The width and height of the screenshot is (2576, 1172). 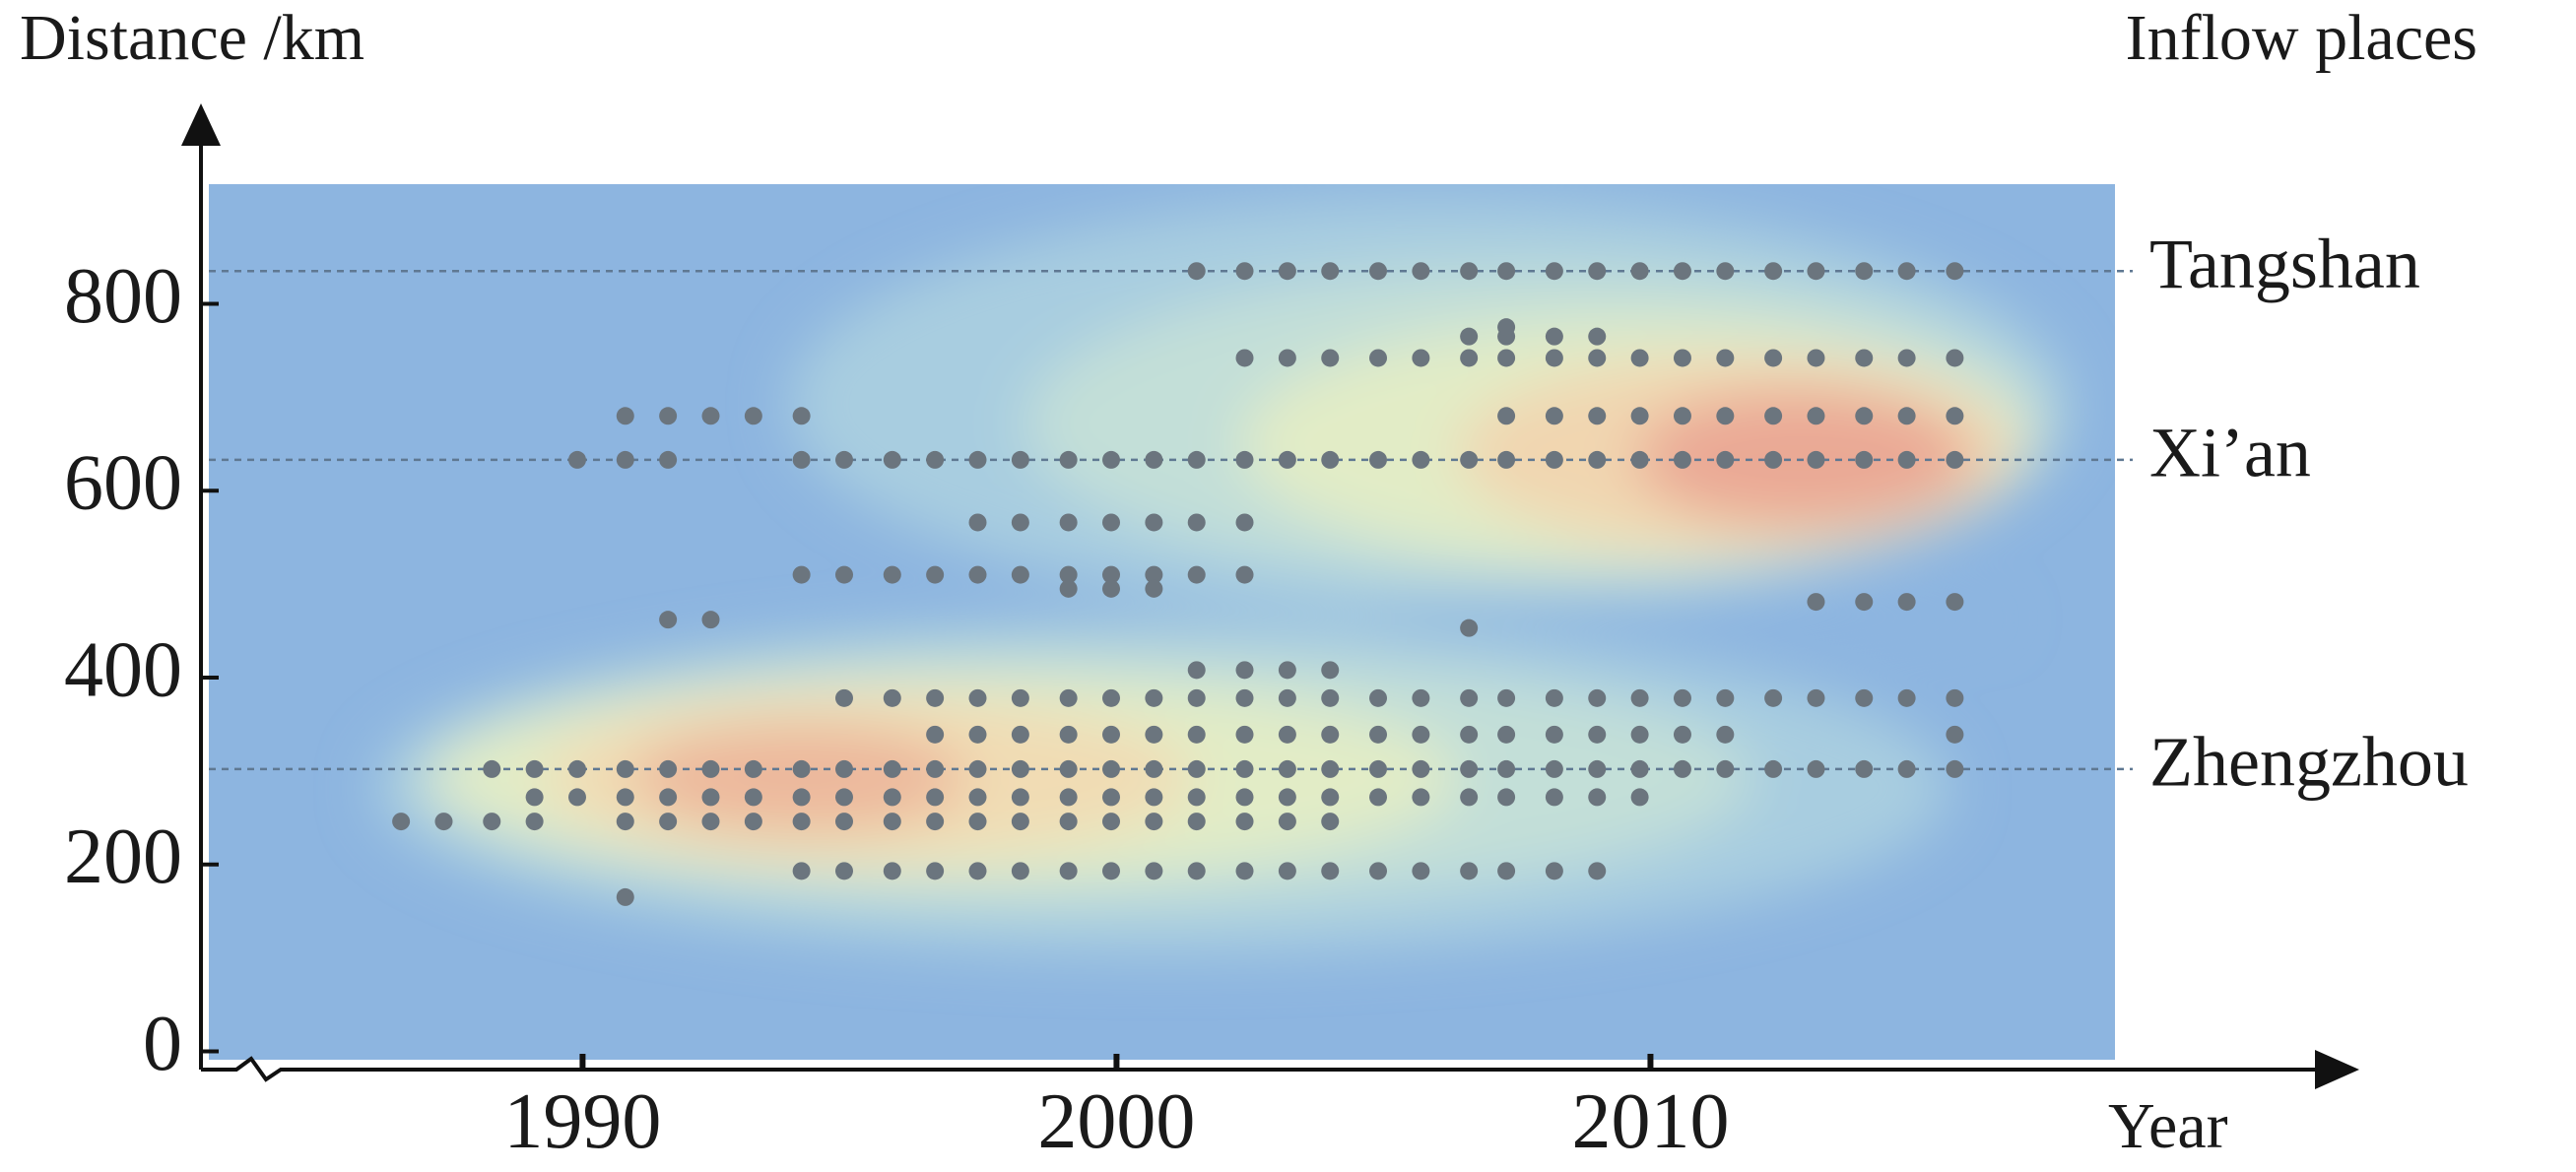 What do you see at coordinates (1278, 1069) in the screenshot?
I see `x-axis` at bounding box center [1278, 1069].